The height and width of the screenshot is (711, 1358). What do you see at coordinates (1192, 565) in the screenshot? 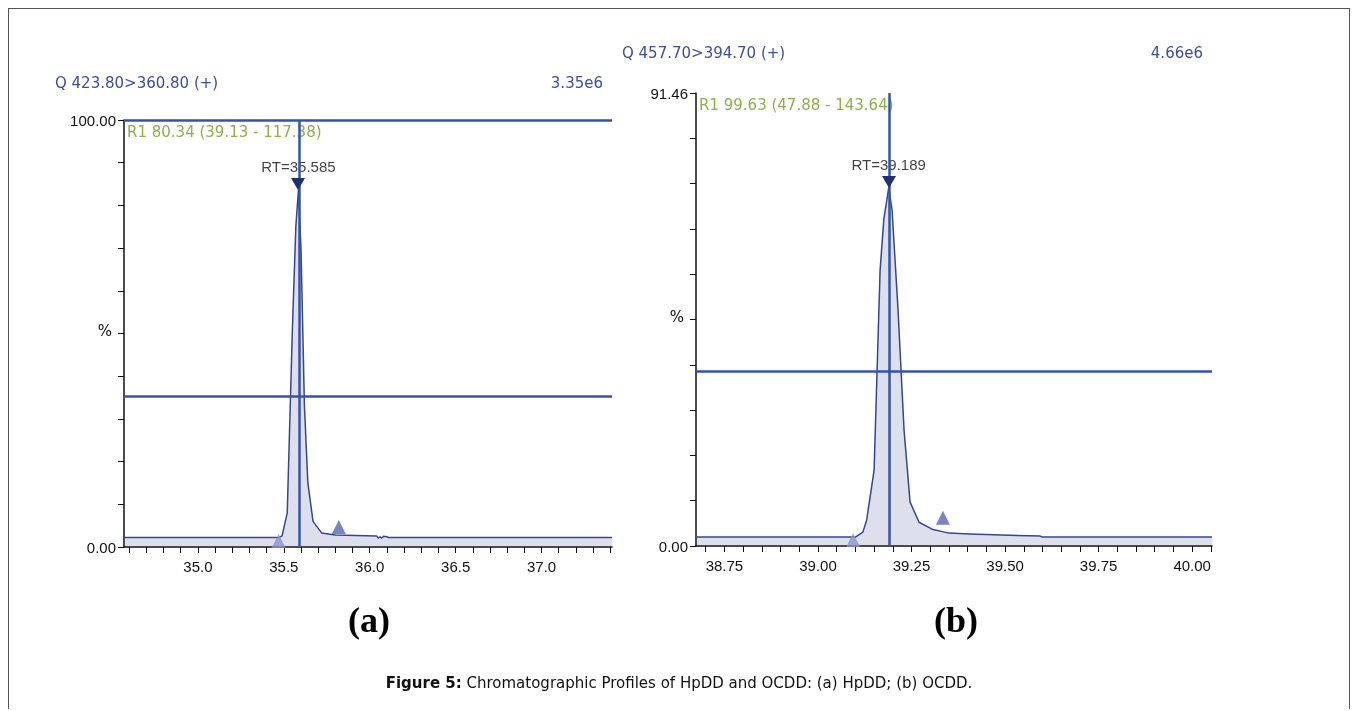
I see `x-tick-label: 40.00` at bounding box center [1192, 565].